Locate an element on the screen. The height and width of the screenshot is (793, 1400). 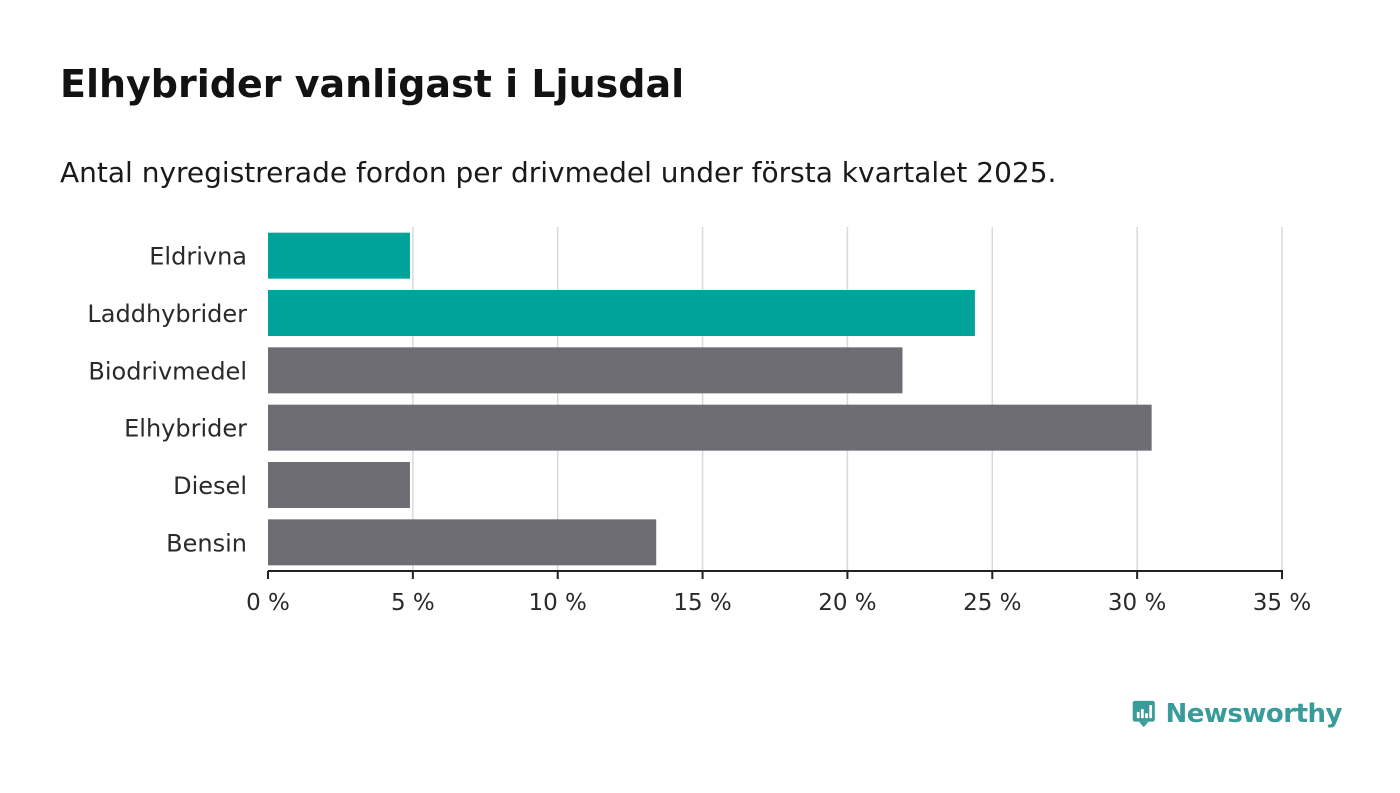
newsworthy-logo-icon is located at coordinates (1143, 714).